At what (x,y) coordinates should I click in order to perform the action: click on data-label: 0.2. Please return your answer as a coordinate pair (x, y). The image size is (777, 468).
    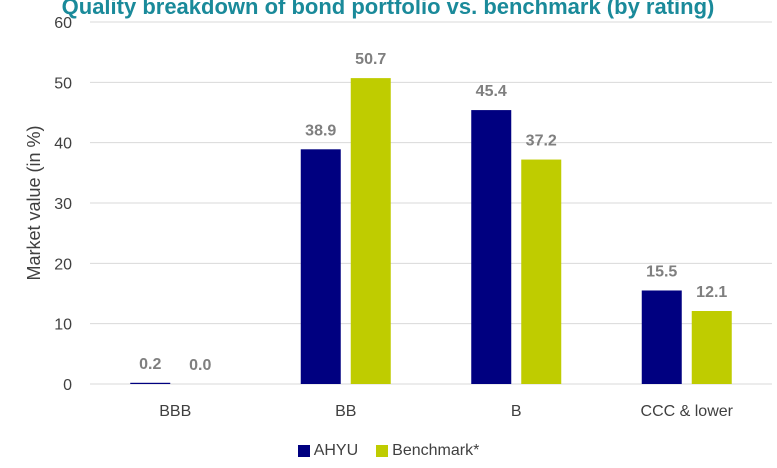
    Looking at the image, I should click on (150, 364).